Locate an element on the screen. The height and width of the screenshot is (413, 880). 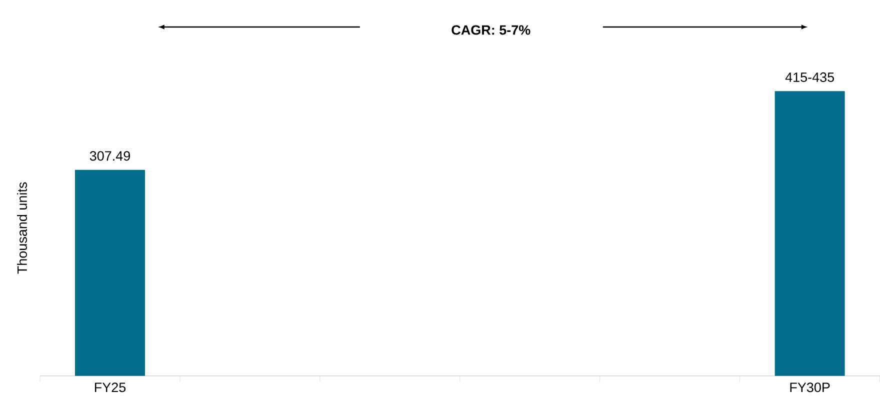
text: CAGR: 5-7% is located at coordinates (491, 30).